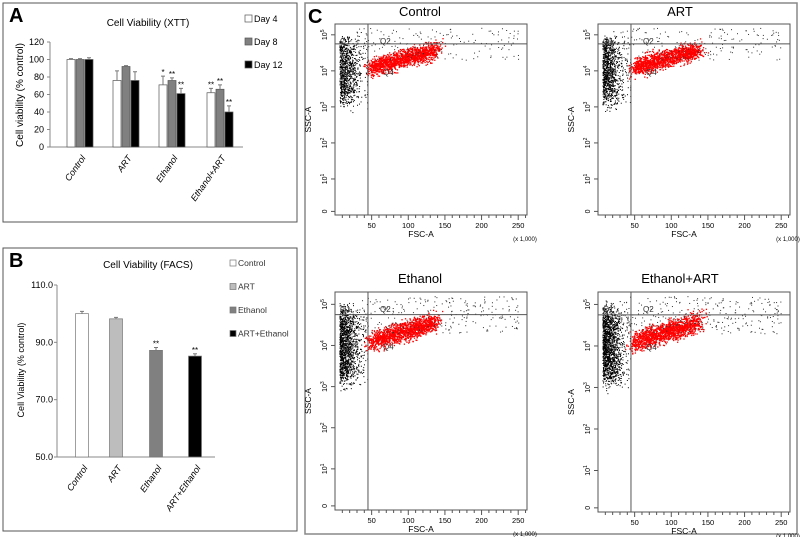  Describe the element at coordinates (151, 479) in the screenshot. I see `x-tick-label: Ethanol` at that location.